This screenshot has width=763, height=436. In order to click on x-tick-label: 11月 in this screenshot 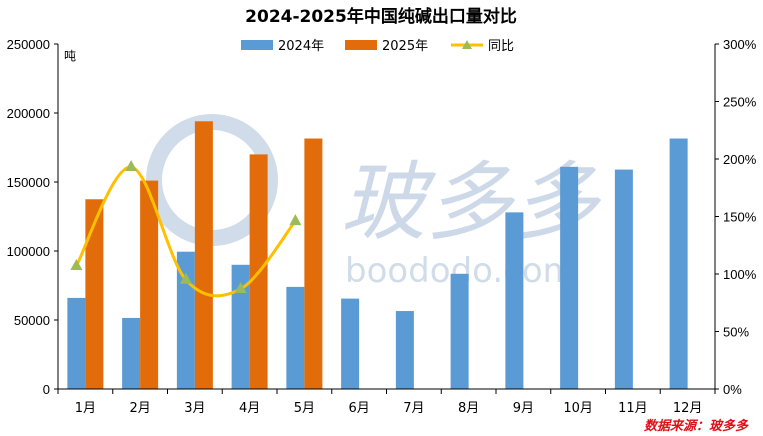, I will do `click(633, 408)`.